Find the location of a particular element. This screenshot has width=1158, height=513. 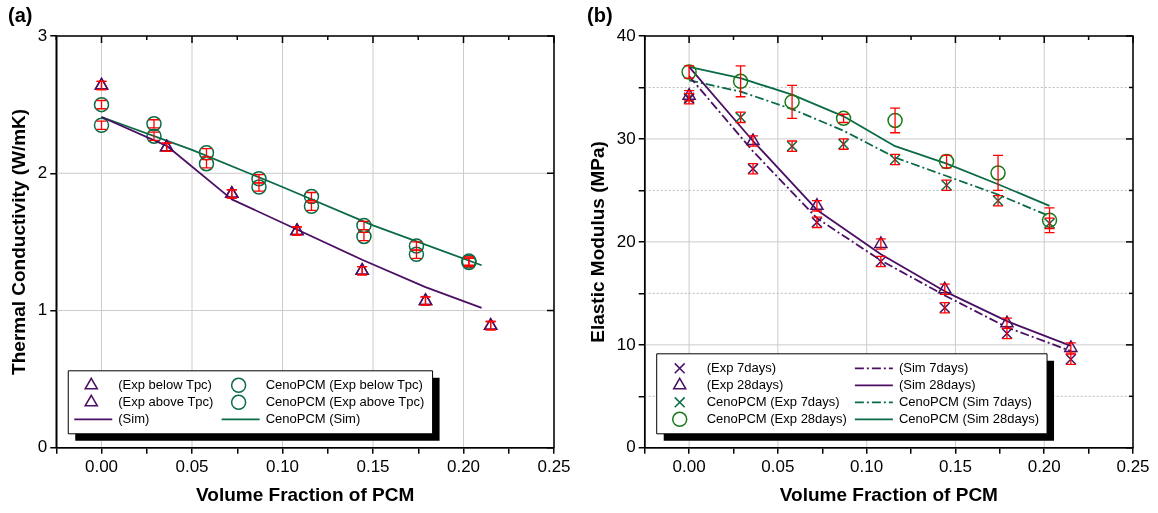

legend-label: (Exp 28days) is located at coordinates (745, 384).